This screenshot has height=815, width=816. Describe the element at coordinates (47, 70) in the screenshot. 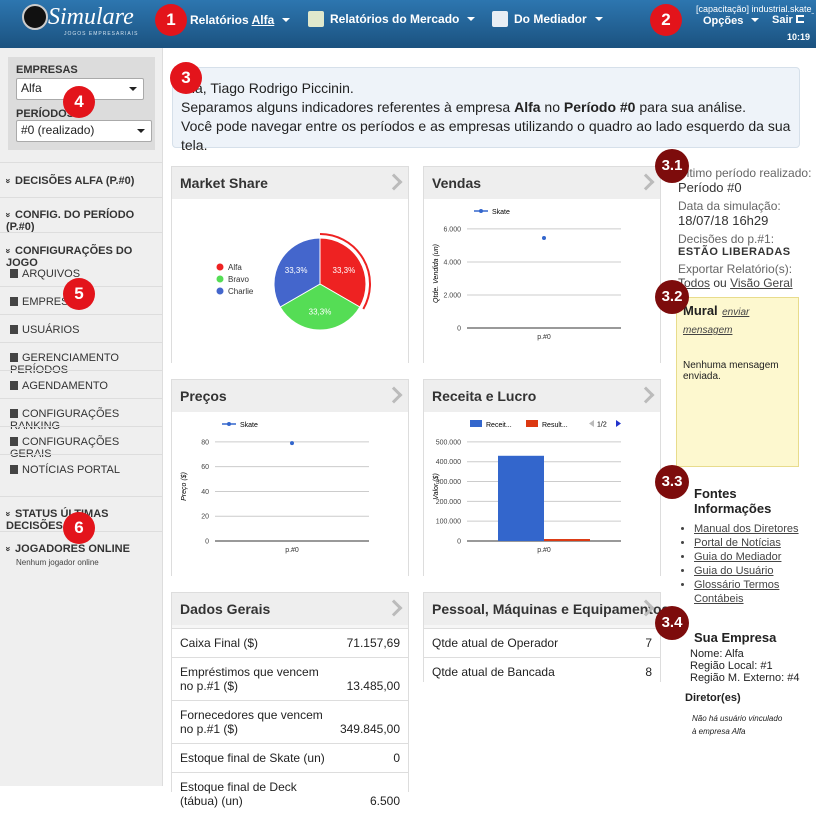

I see `label: EMPRESAS` at that location.